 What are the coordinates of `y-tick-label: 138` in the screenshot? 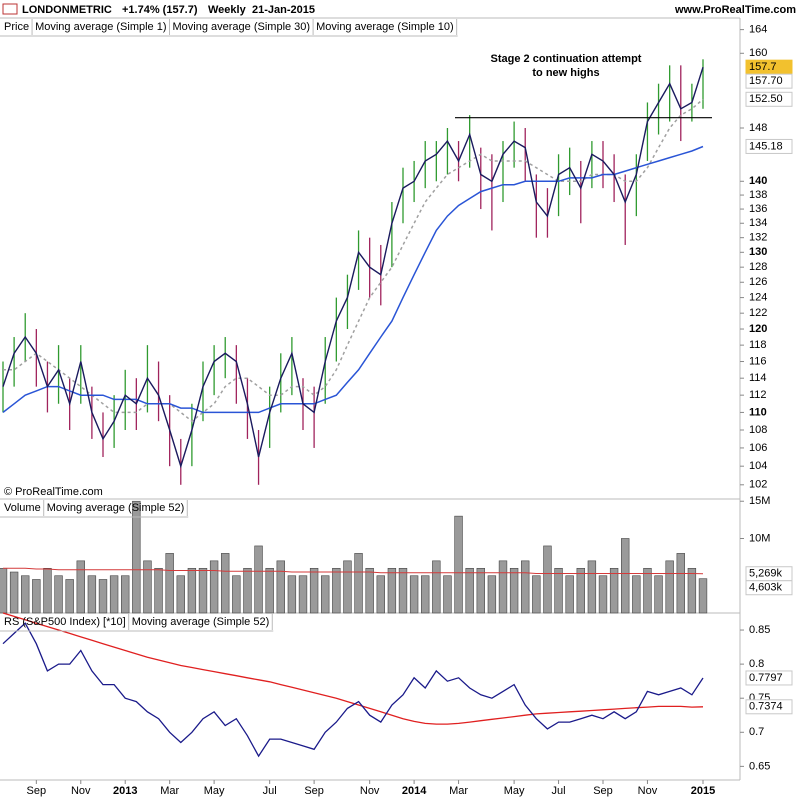 It's located at (758, 195).